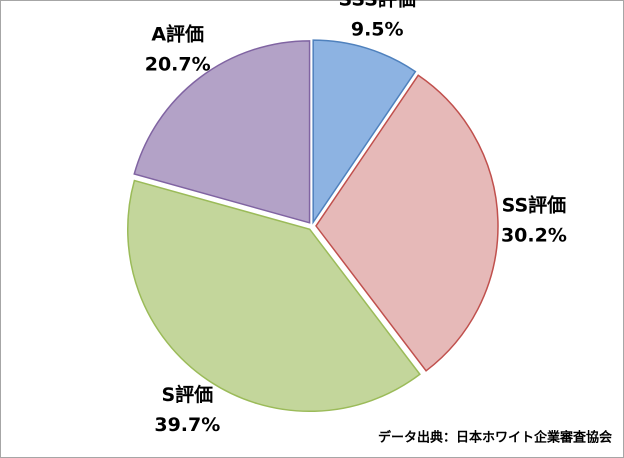 This screenshot has width=624, height=458. I want to click on slice-value-label: 20.7%, so click(178, 65).